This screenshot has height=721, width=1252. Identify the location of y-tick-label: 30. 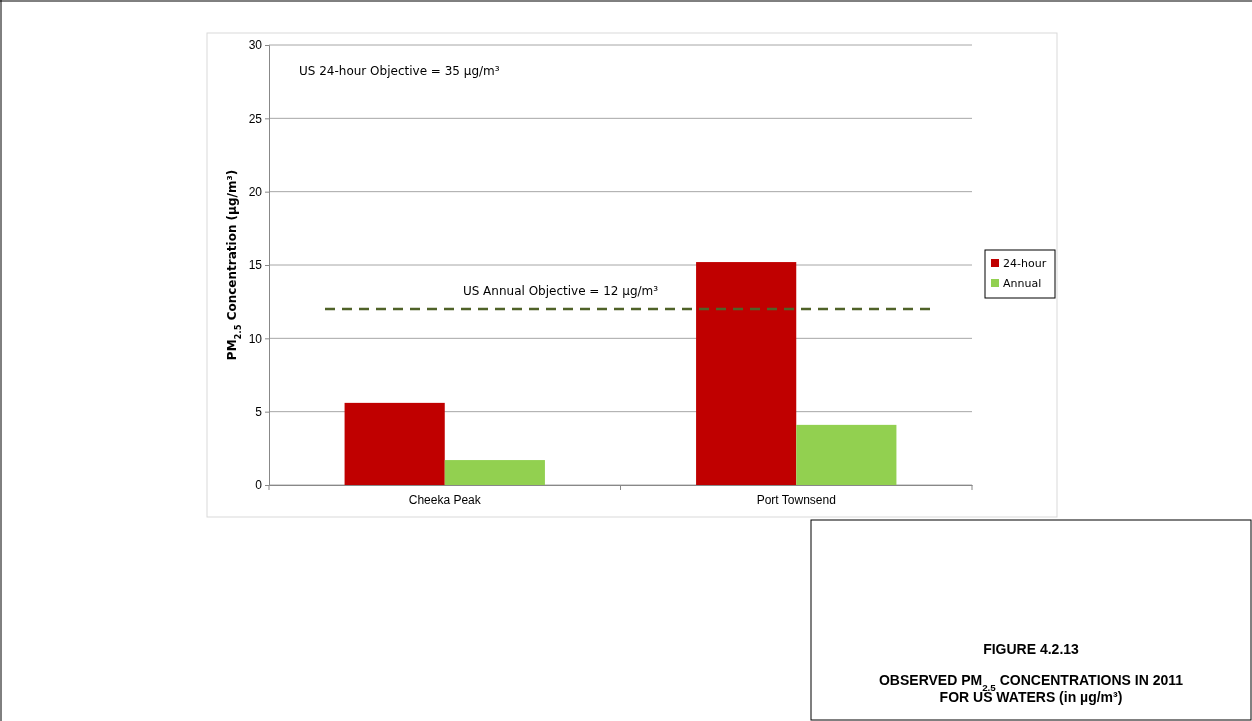
(255, 45).